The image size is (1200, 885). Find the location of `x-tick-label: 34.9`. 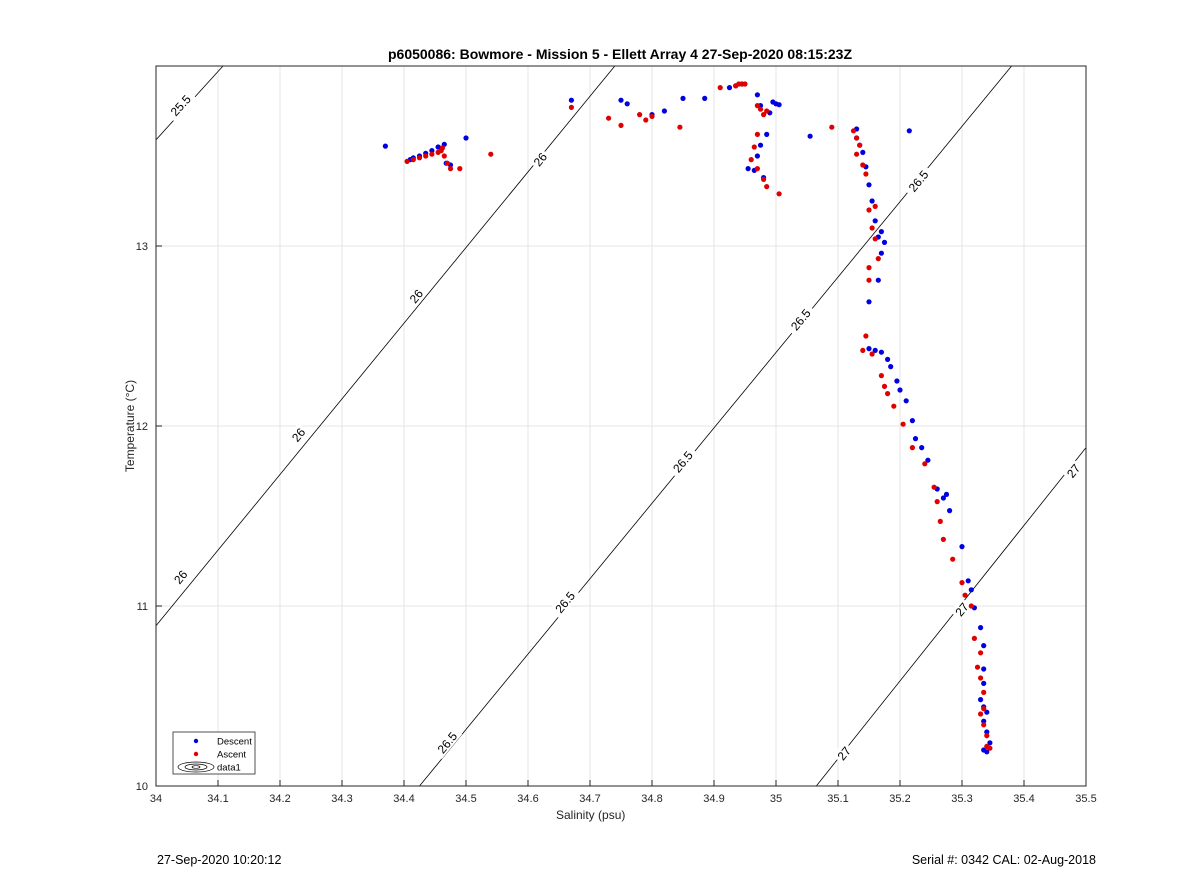

x-tick-label: 34.9 is located at coordinates (713, 799).